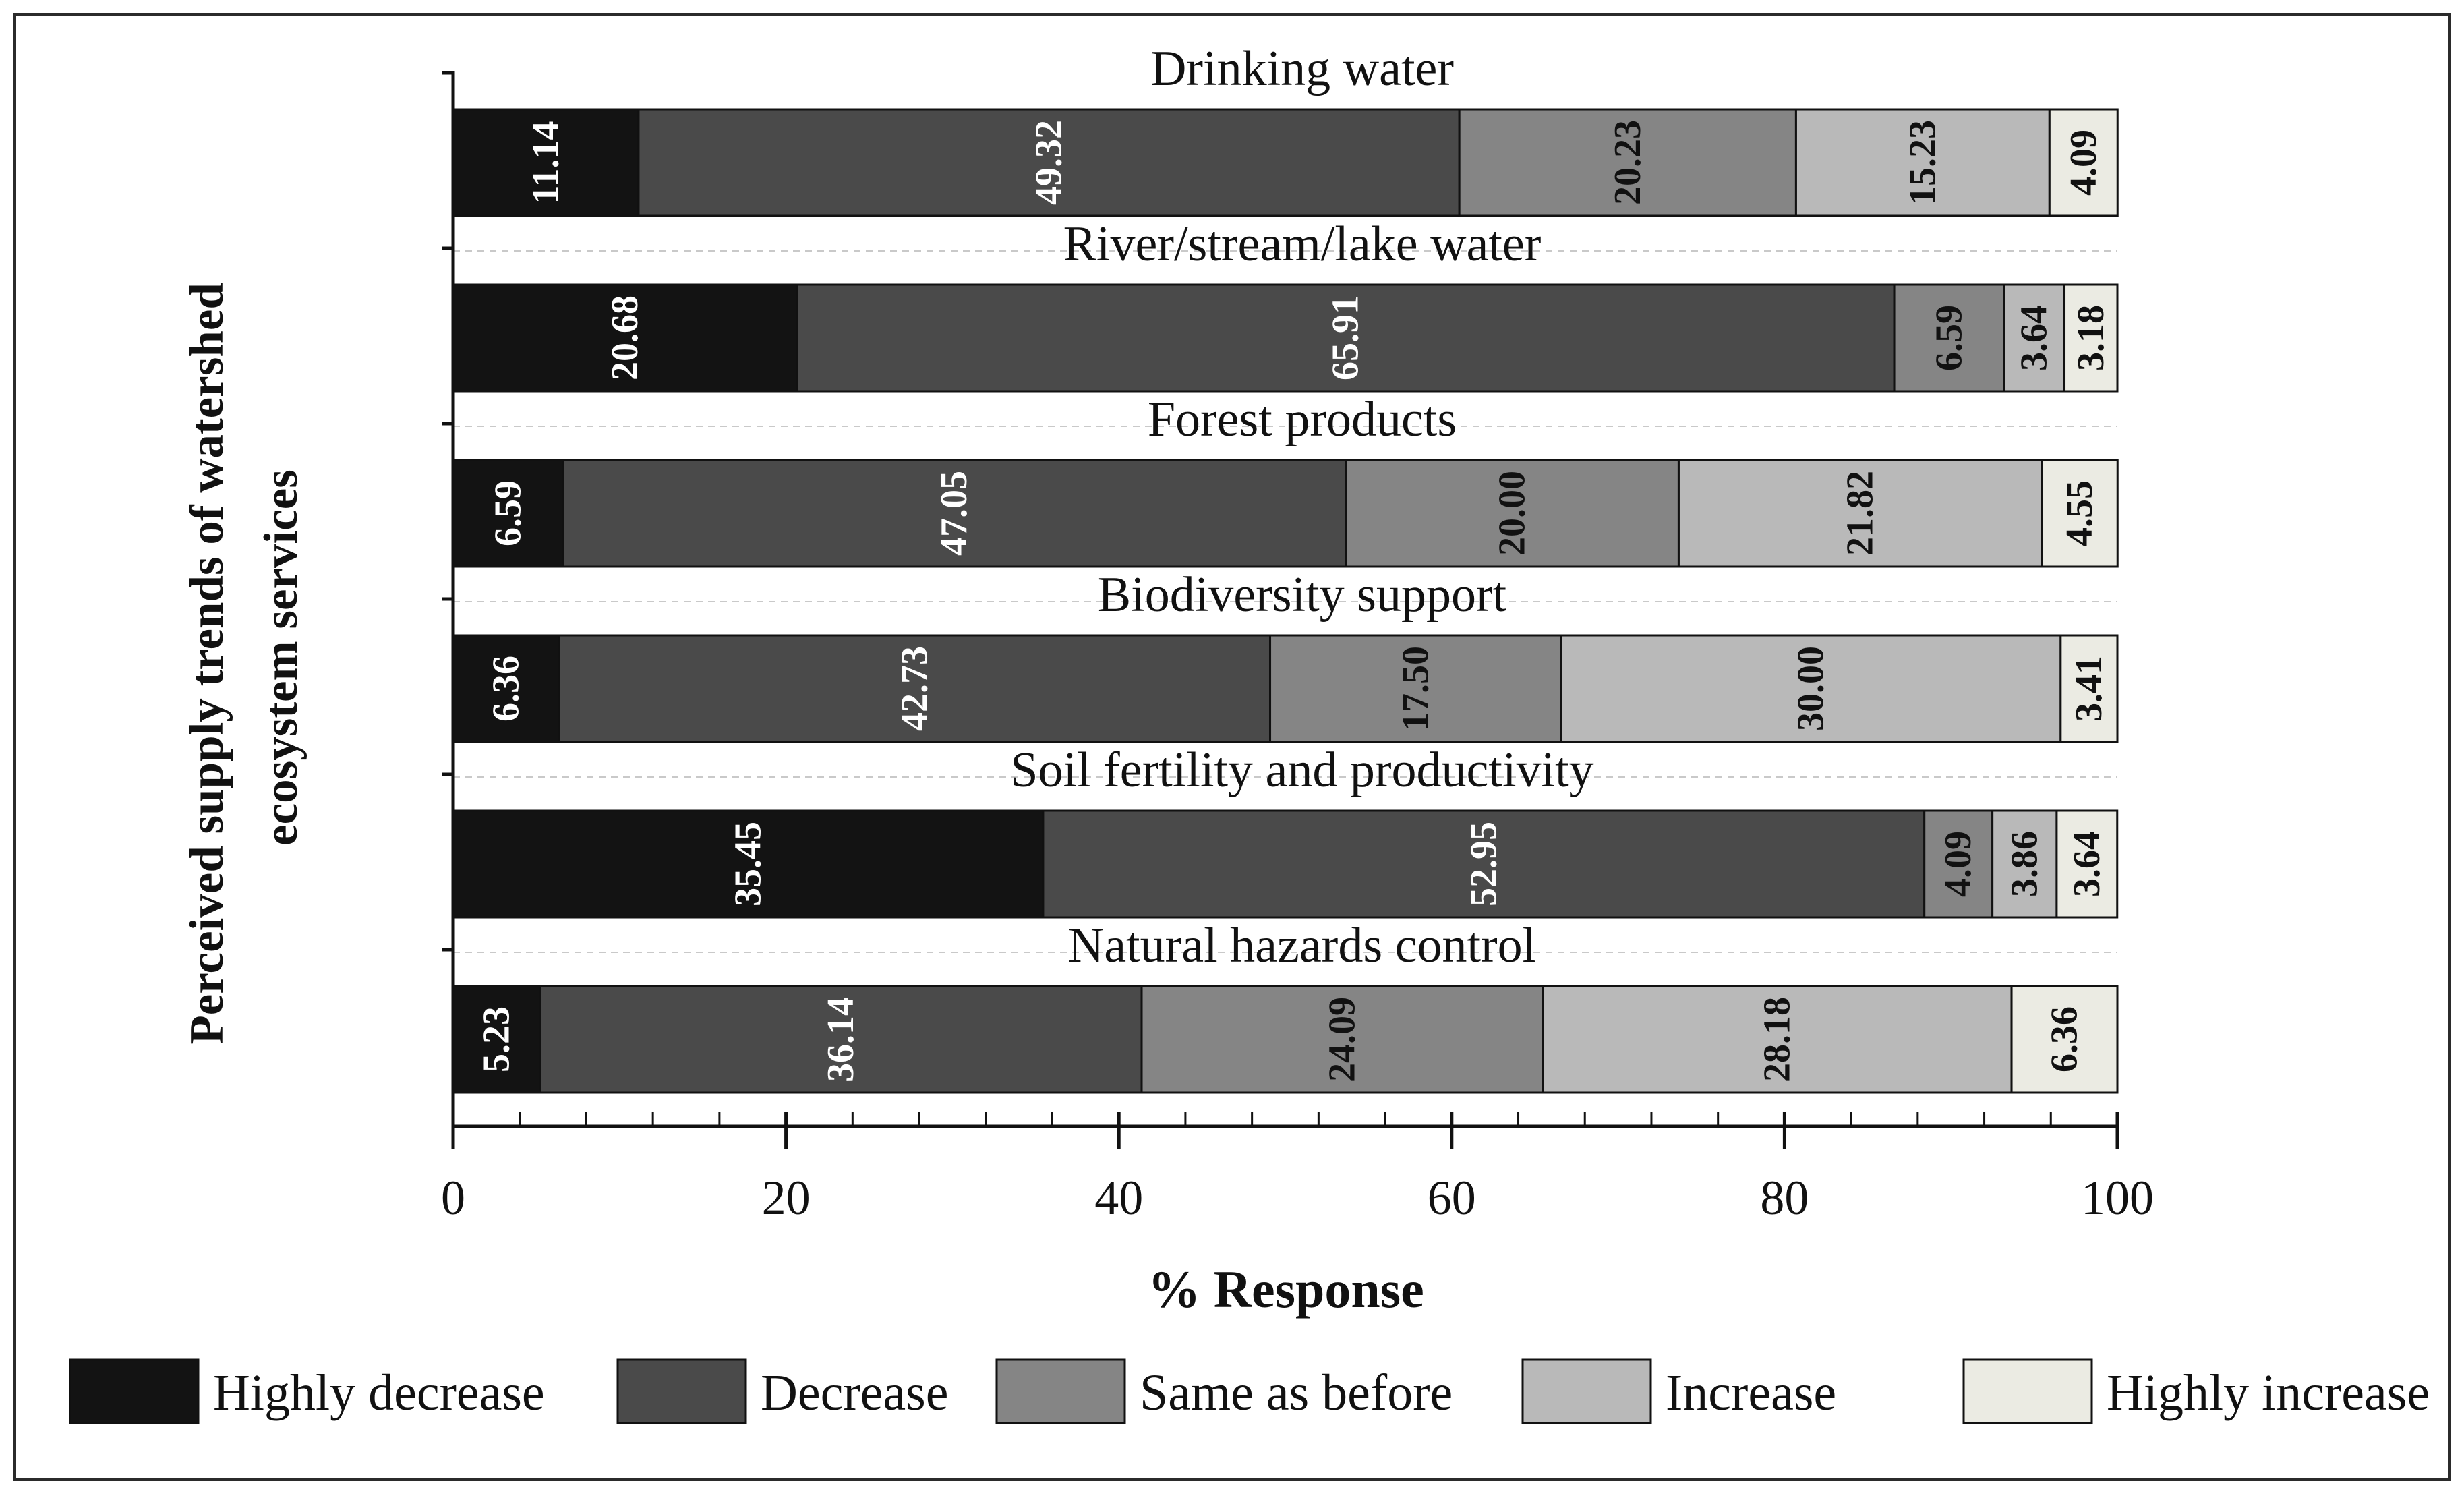 This screenshot has height=1498, width=2464. What do you see at coordinates (379, 1392) in the screenshot?
I see `legend-label: Highly decrease` at bounding box center [379, 1392].